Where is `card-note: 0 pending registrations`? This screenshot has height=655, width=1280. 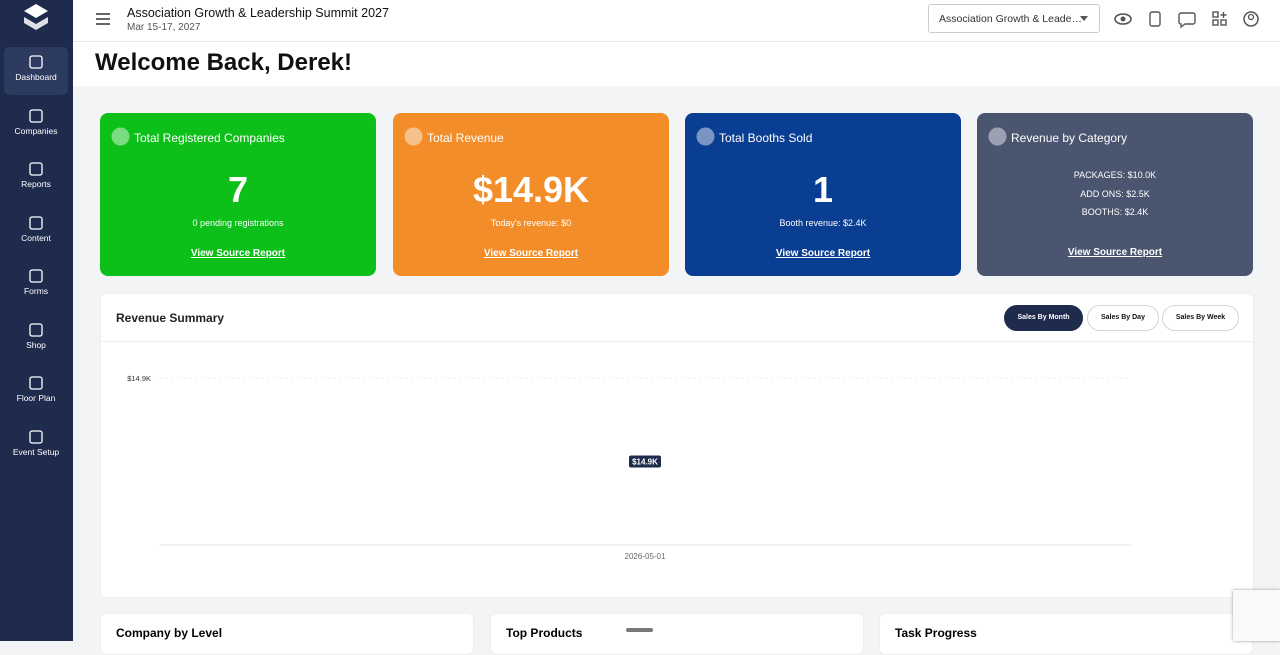 card-note: 0 pending registrations is located at coordinates (238, 223).